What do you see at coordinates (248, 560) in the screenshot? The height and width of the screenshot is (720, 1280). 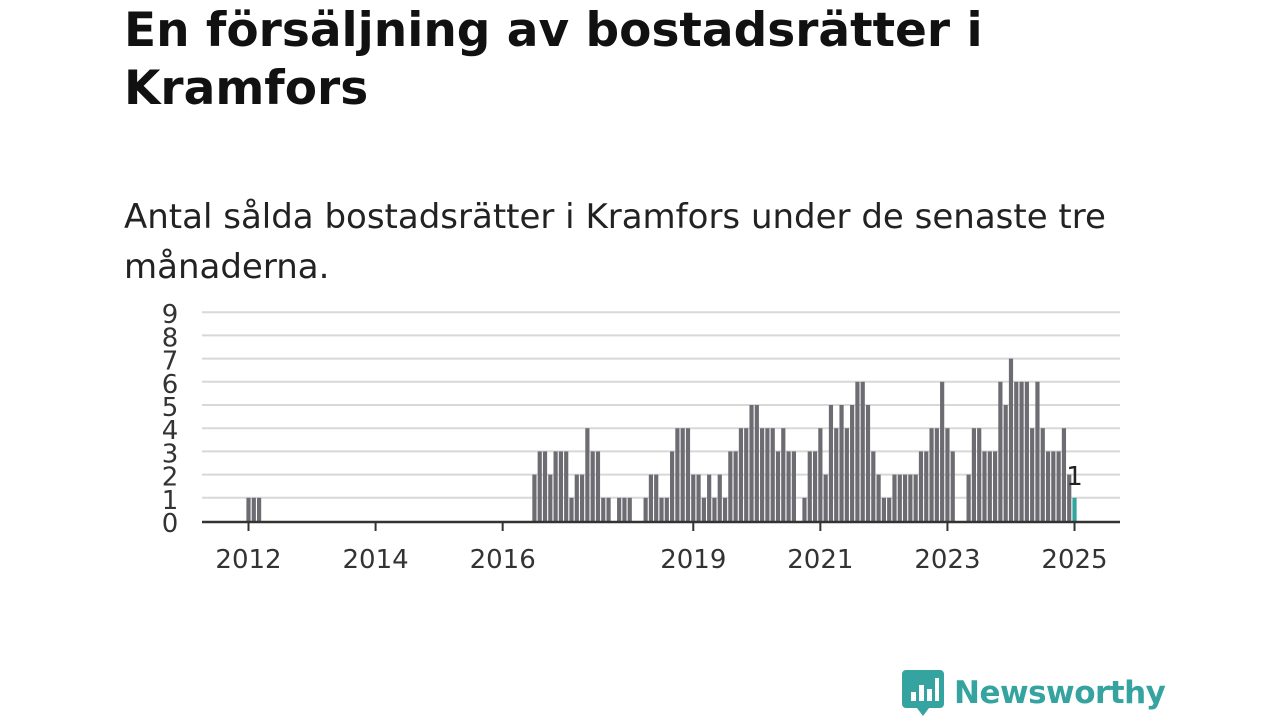 I see `x-tick-label: 2012` at bounding box center [248, 560].